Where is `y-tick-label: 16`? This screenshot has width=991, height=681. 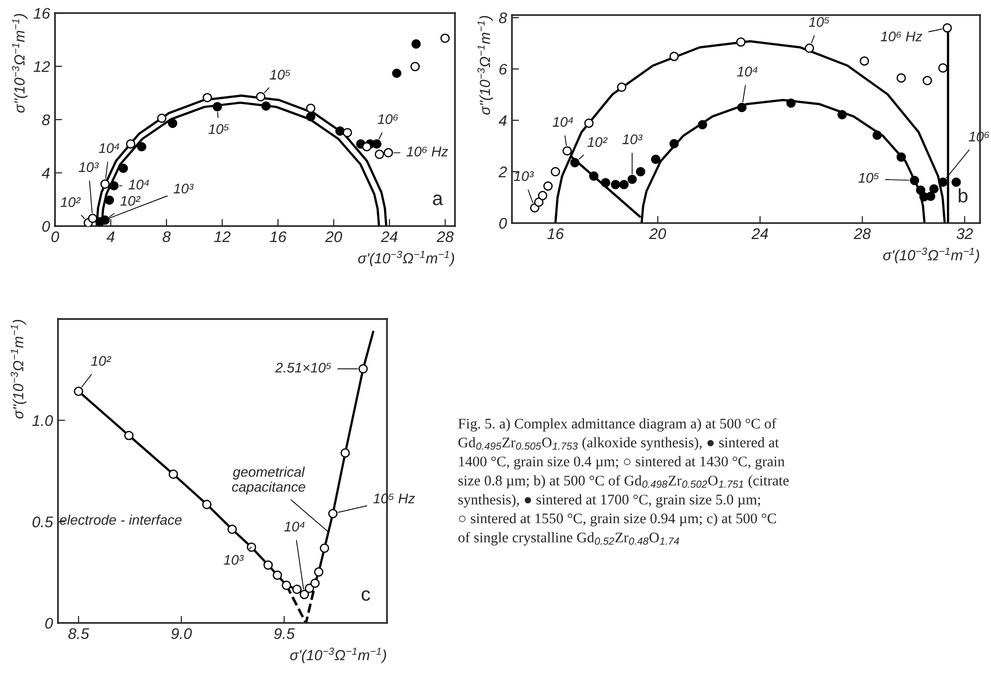
y-tick-label: 16 is located at coordinates (42, 13).